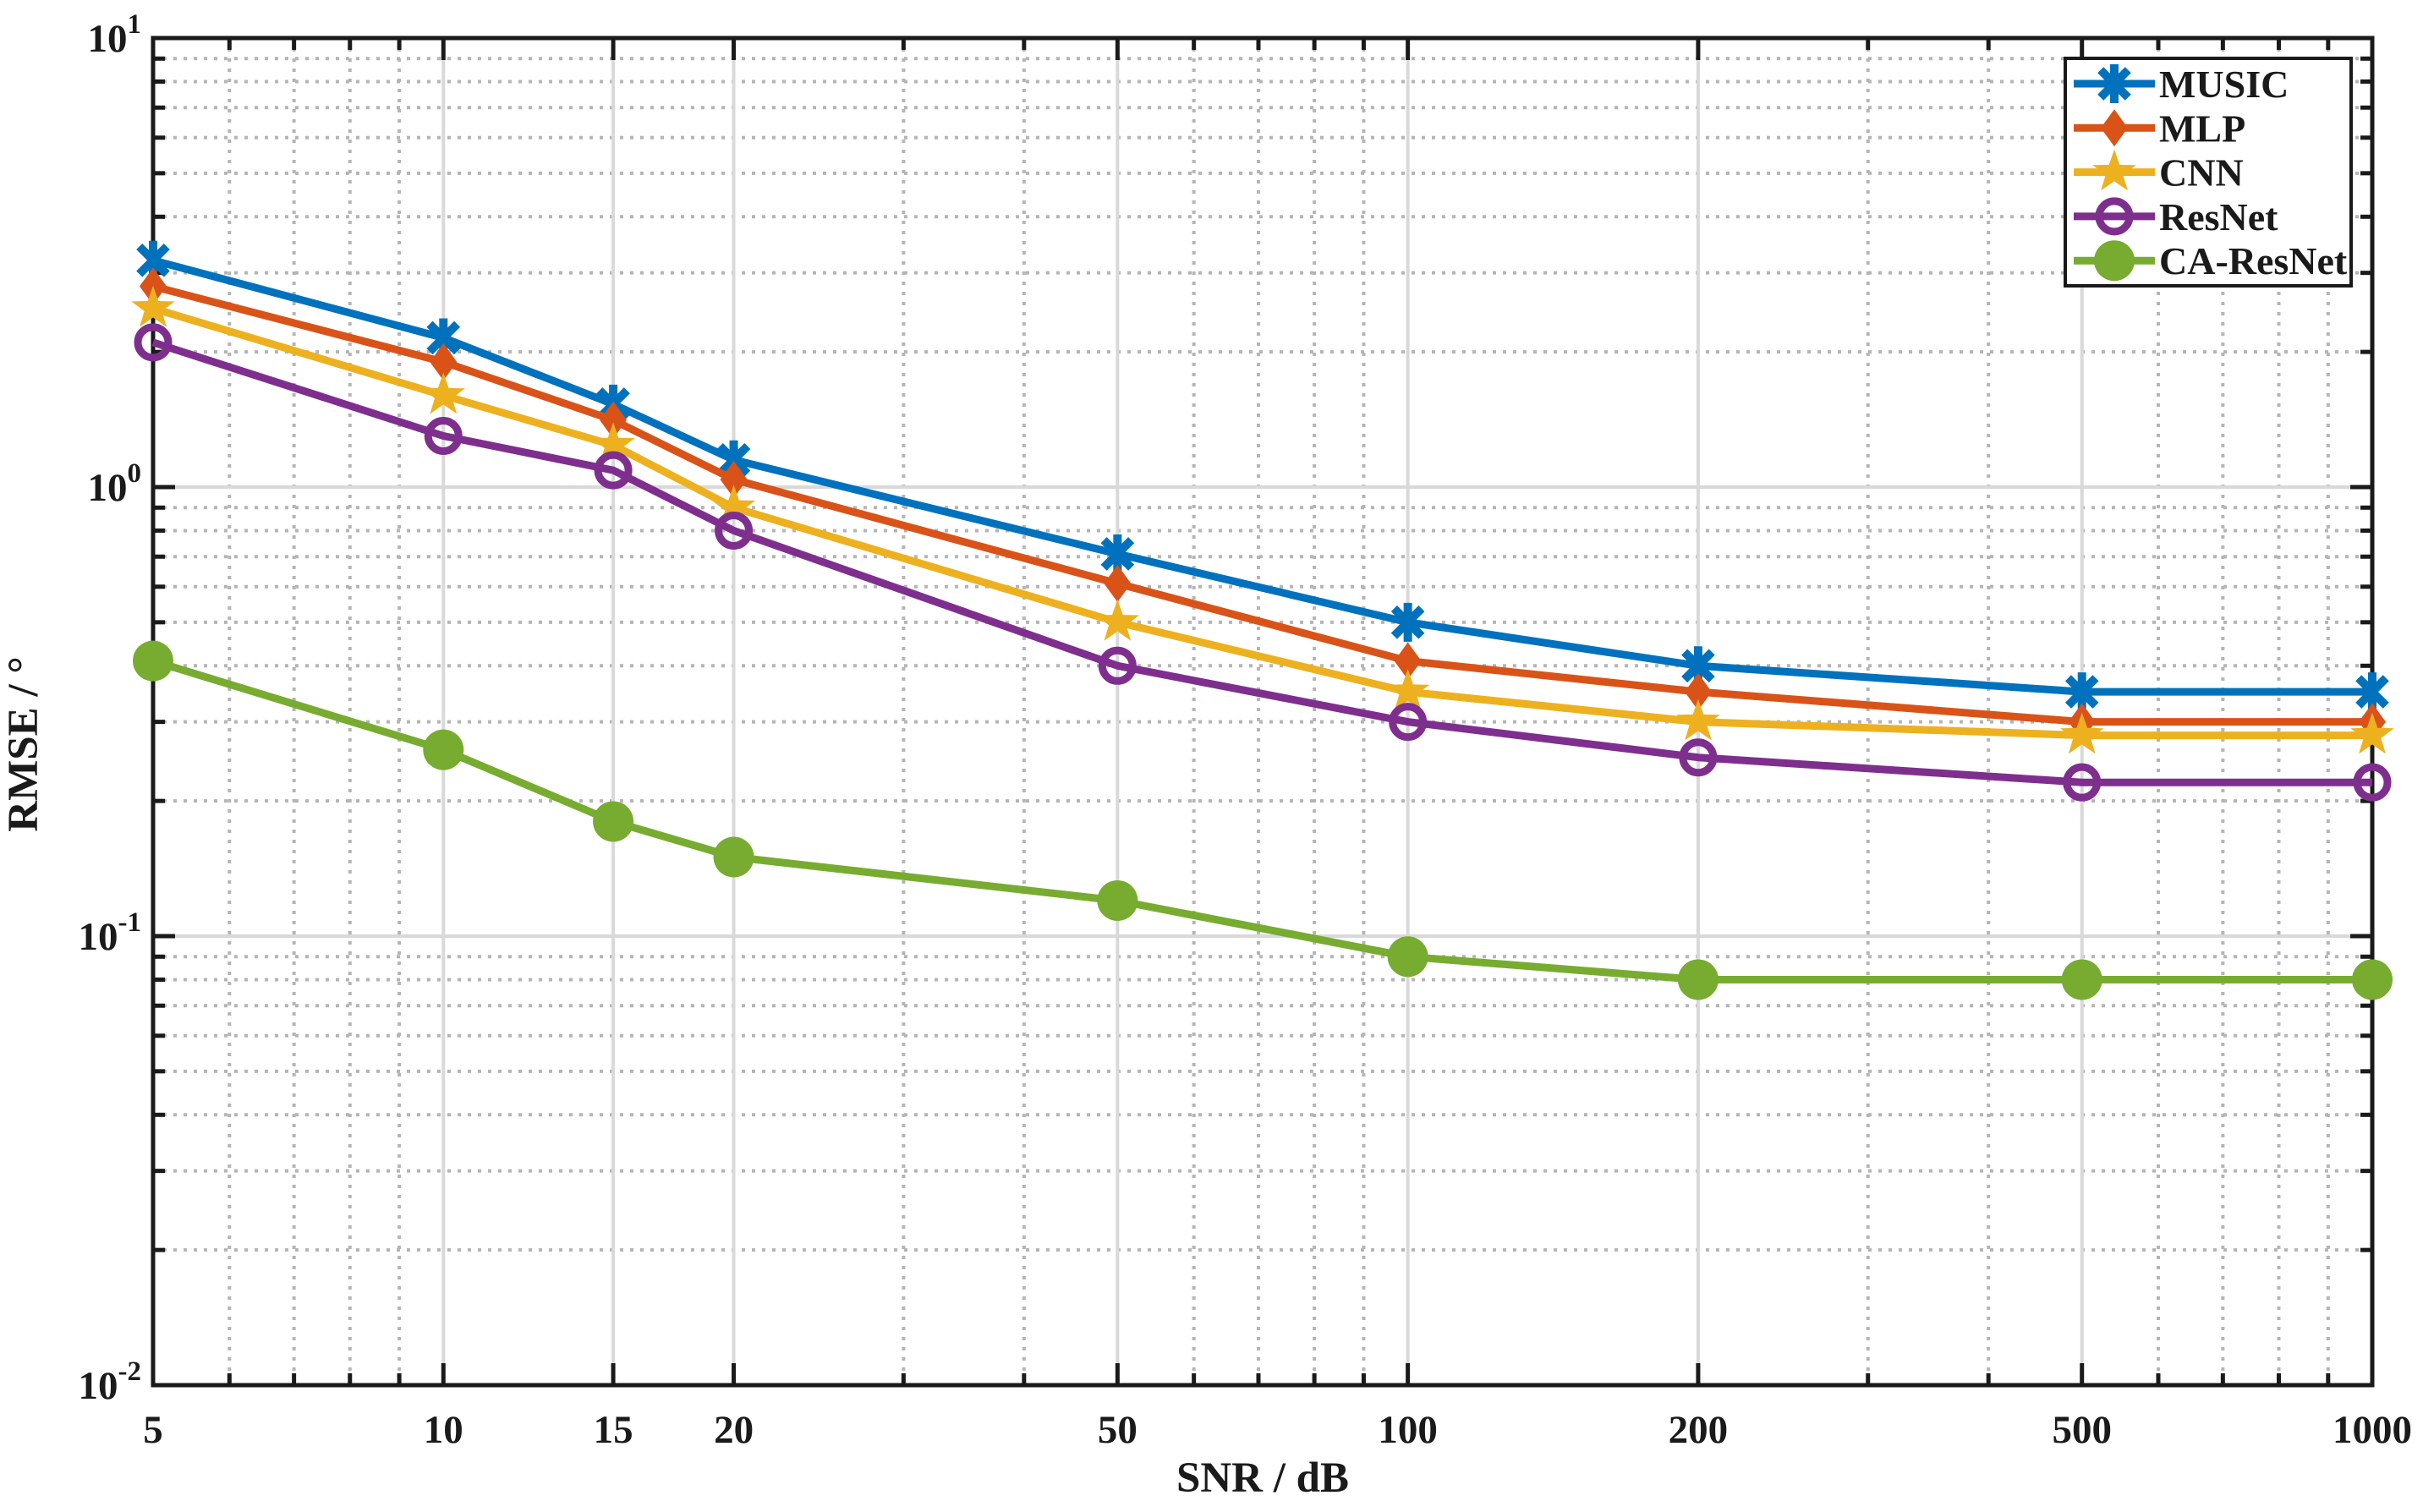  Describe the element at coordinates (2218, 216) in the screenshot. I see `legend-label-ResNet: ResNet` at that location.